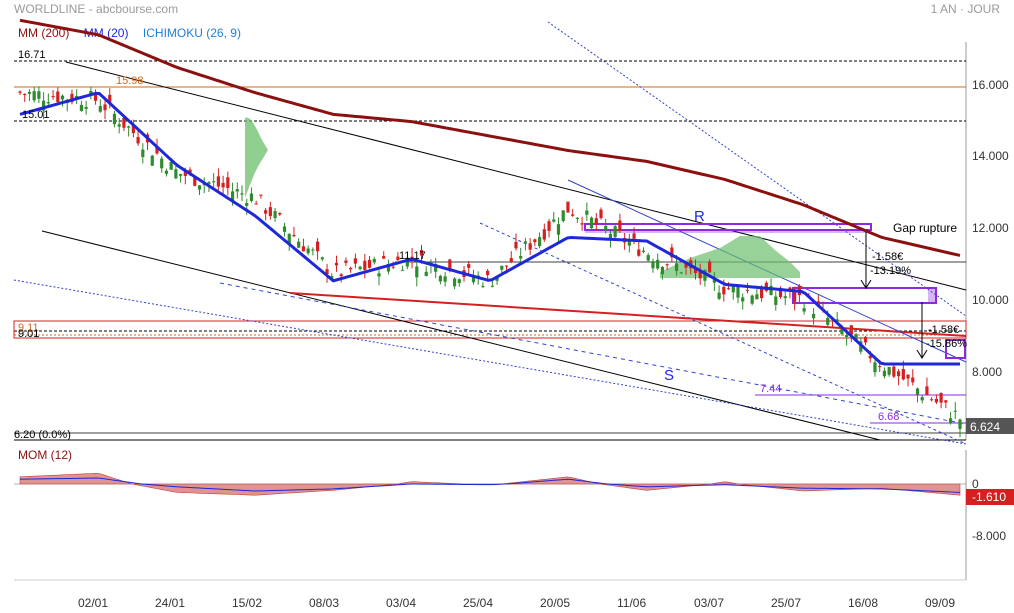  I want to click on price-tick-12: 12.000, so click(990, 228).